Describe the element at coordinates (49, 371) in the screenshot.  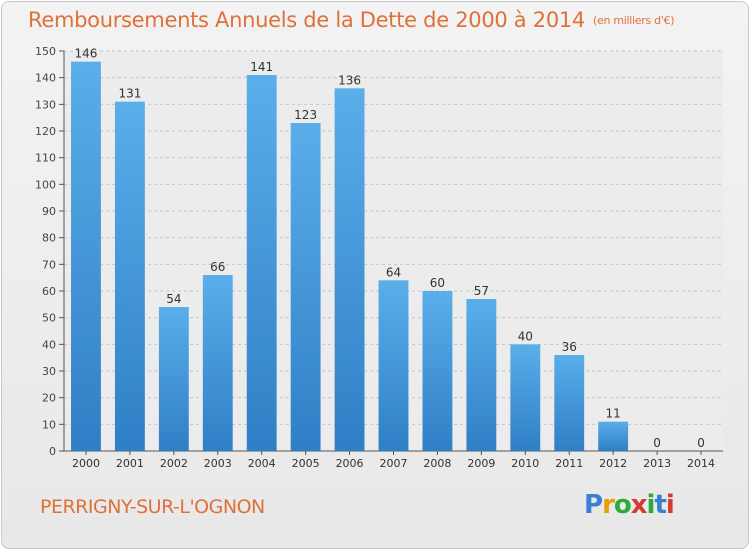
I see `y-tick-label: 30` at that location.